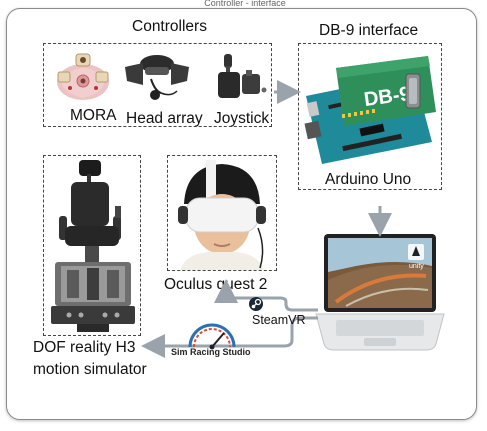  I want to click on headset-box, so click(222, 213).